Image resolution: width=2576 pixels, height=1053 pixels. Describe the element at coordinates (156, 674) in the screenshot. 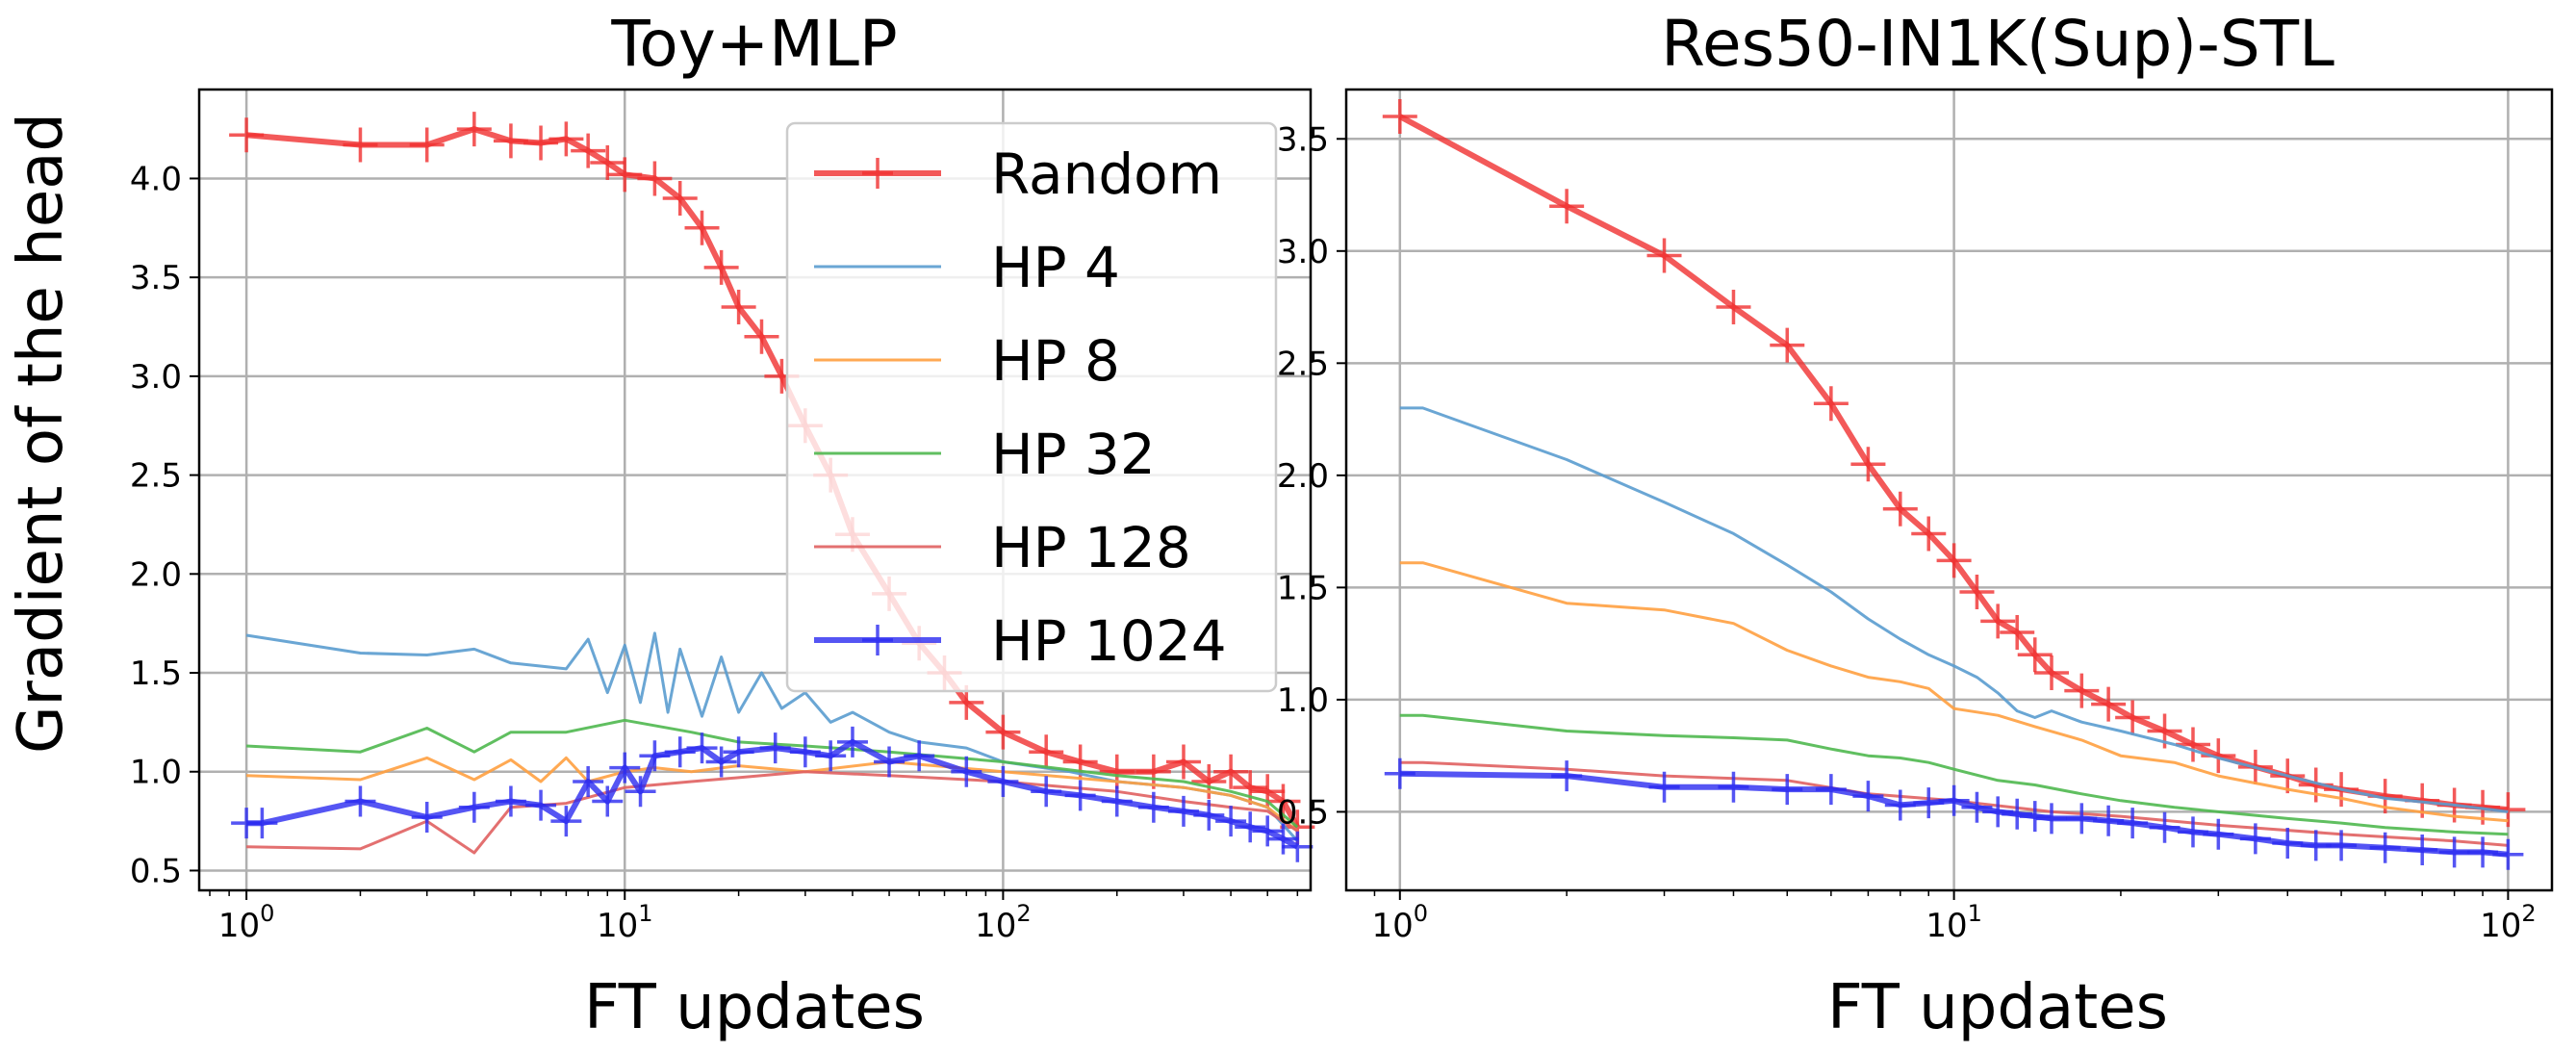

I see `y-tick-label: 1.5` at that location.